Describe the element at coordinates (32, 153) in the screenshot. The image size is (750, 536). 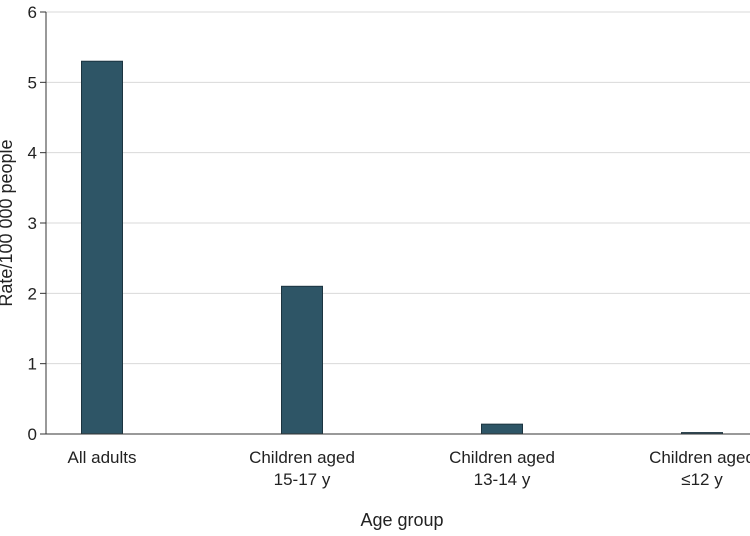
I see `y-tick-label: 4` at that location.